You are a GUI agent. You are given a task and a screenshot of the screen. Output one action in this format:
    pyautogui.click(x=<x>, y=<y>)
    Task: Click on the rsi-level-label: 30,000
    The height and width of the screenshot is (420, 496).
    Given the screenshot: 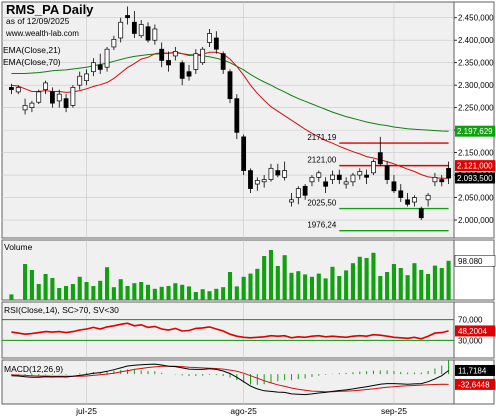 What is the action you would take?
    pyautogui.click(x=470, y=340)
    